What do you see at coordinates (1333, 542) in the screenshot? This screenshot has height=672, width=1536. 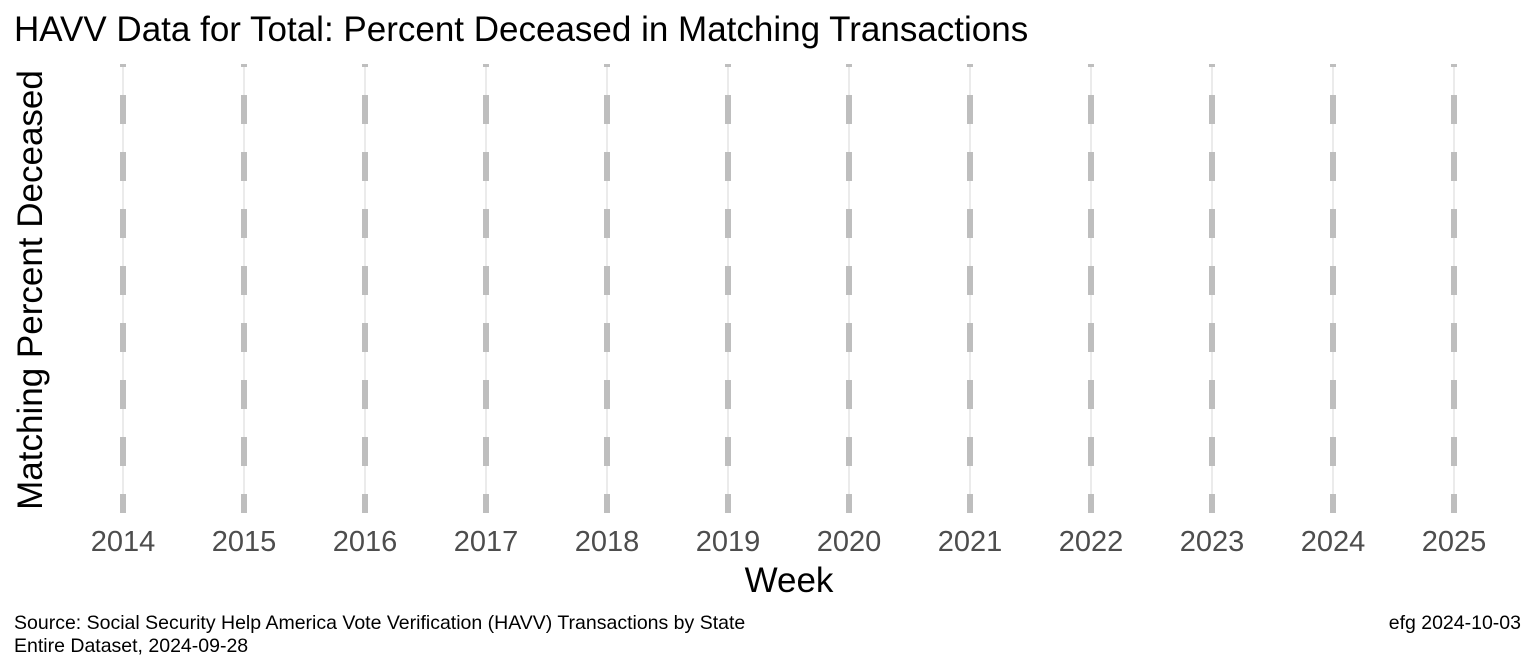 I see `x-tick-label-2024: 2024` at bounding box center [1333, 542].